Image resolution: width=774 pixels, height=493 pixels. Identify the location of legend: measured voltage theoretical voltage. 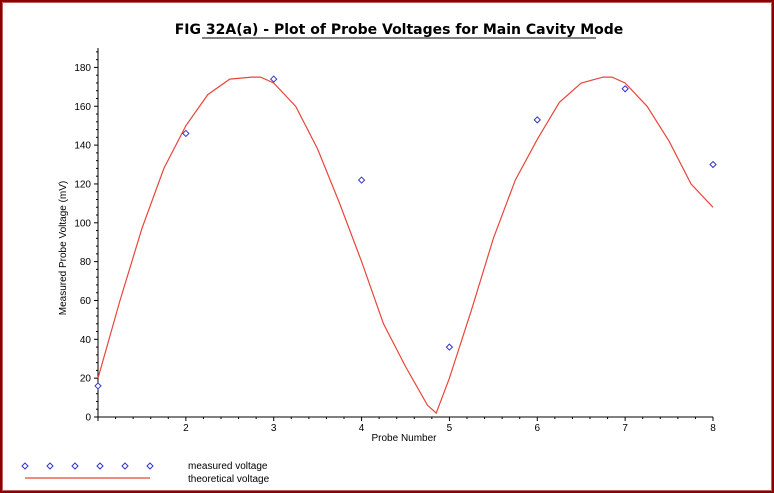
(145, 473).